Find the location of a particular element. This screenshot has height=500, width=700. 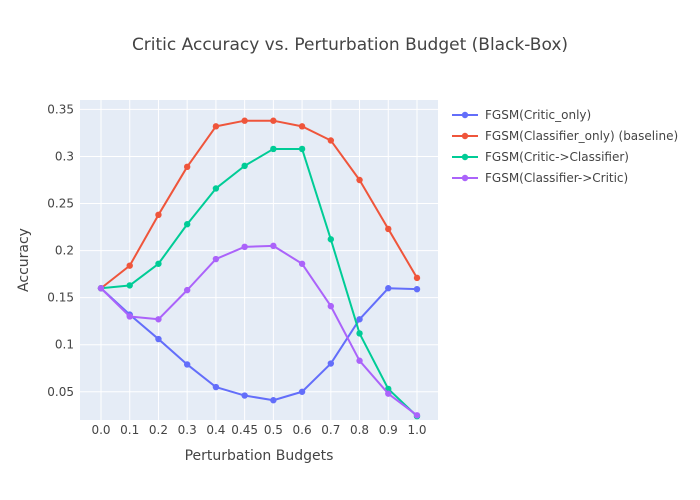

x-tick-label: 0.5 is located at coordinates (273, 430).